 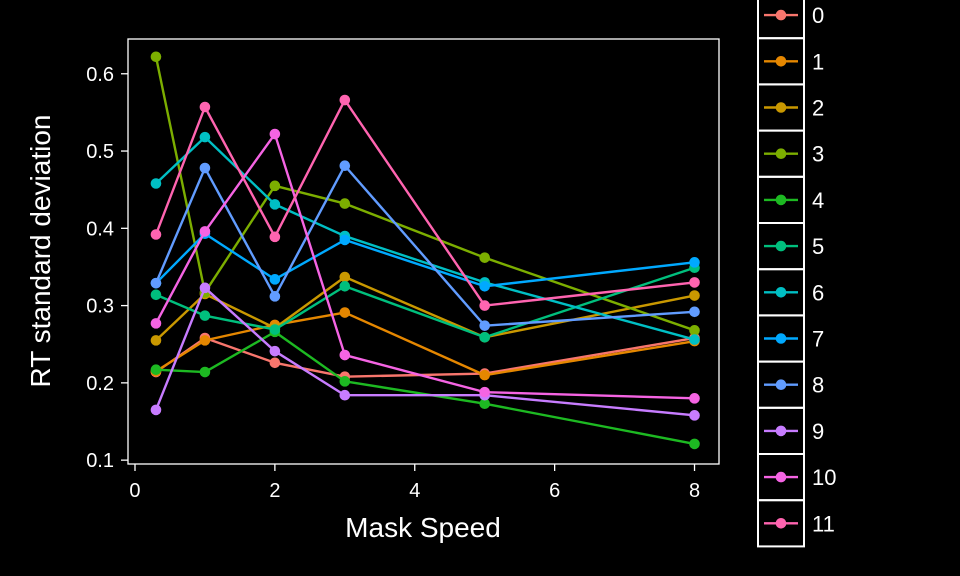 I want to click on legend-item-0: 0, so click(x=790, y=20).